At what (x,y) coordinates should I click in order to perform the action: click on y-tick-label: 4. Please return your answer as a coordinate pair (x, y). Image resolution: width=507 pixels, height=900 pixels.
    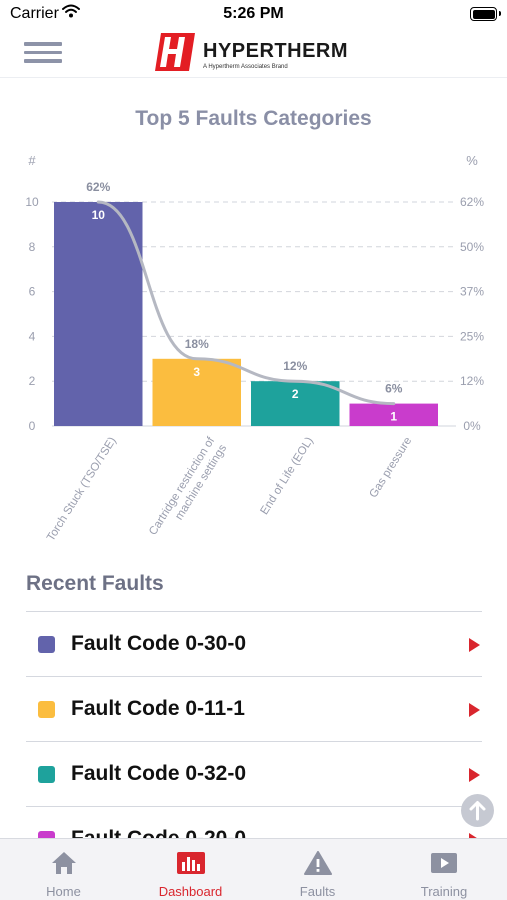
    Looking at the image, I should click on (32, 336).